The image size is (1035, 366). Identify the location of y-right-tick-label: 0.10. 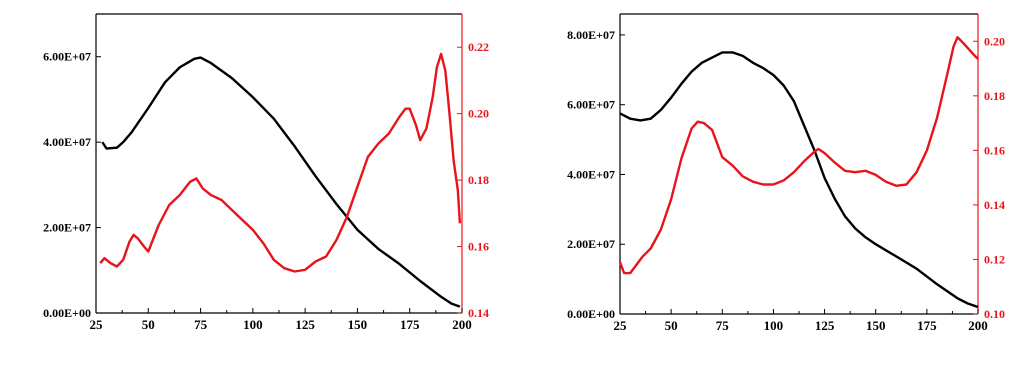
(994, 314).